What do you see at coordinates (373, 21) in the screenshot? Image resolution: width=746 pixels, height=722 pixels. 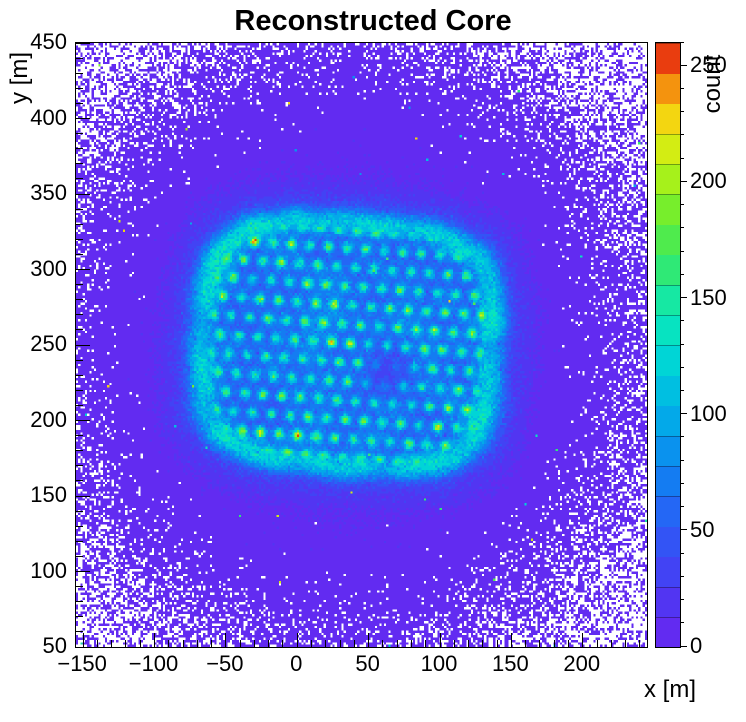 I see `plot-title: Reconstructed Core` at bounding box center [373, 21].